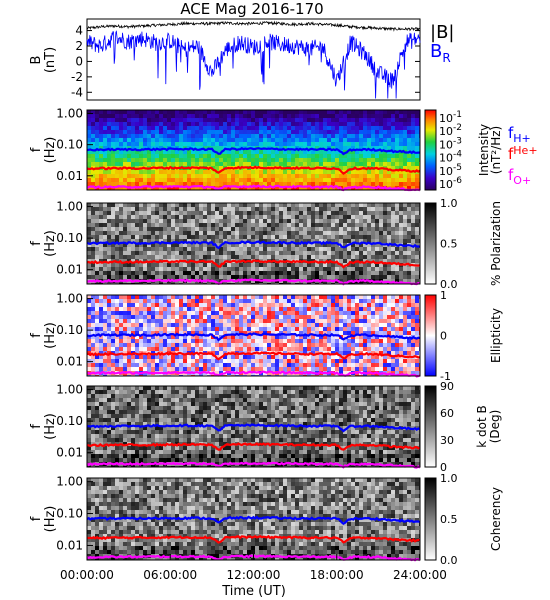  What do you see at coordinates (440, 53) in the screenshot?
I see `legend-b-r: BR` at bounding box center [440, 53].